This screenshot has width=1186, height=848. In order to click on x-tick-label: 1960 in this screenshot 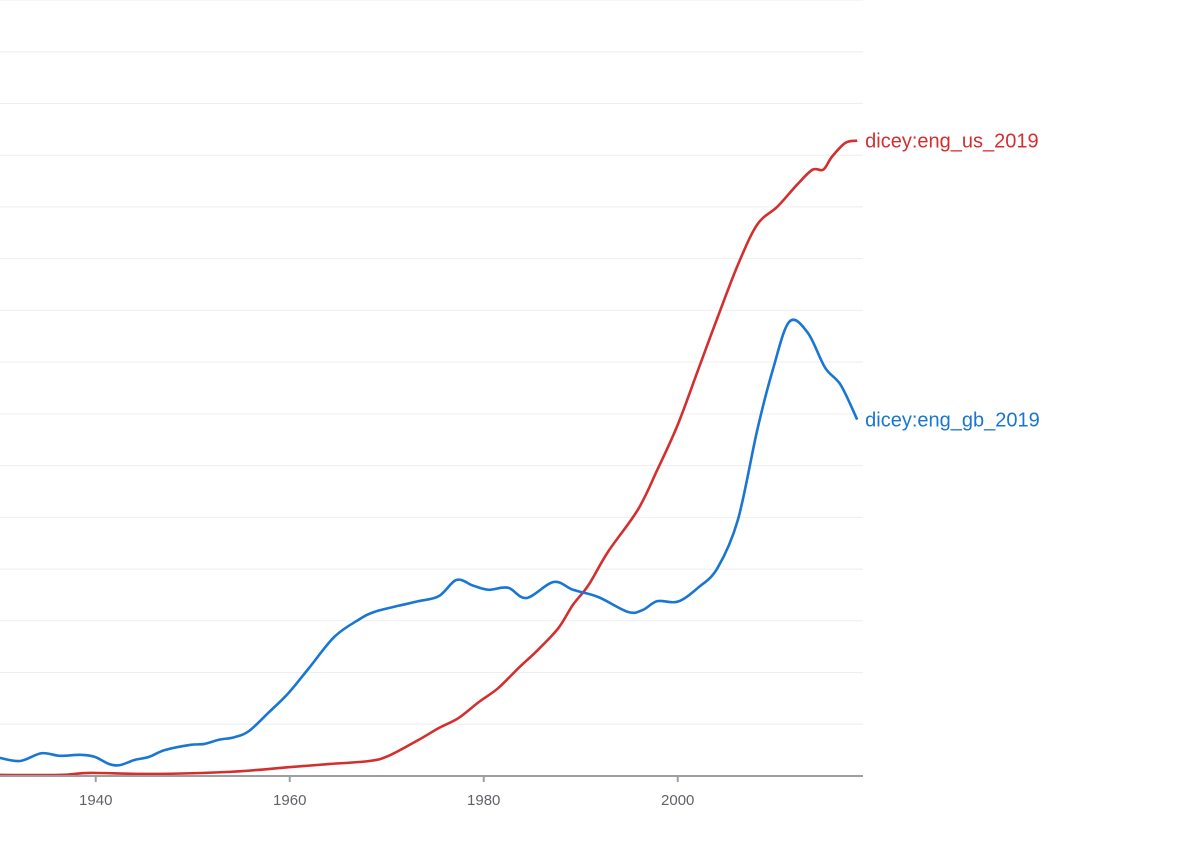, I will do `click(289, 800)`.